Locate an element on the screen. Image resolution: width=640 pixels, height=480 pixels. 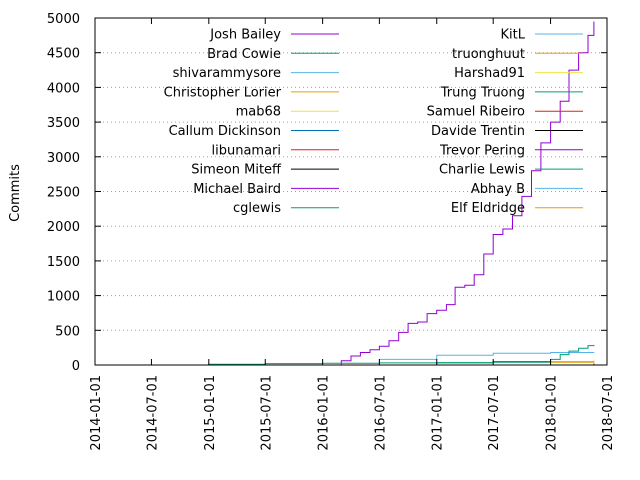
legend-label: Callum Dickinson is located at coordinates (225, 131).